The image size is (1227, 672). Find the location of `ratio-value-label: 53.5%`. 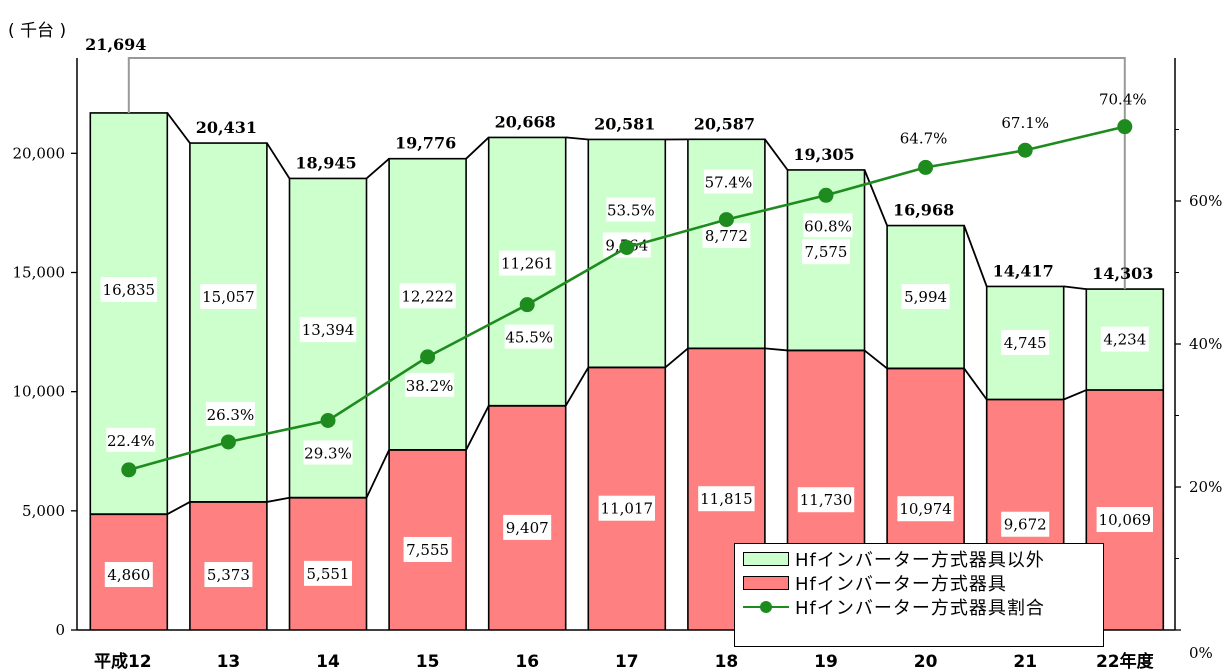

ratio-value-label: 53.5% is located at coordinates (631, 210).